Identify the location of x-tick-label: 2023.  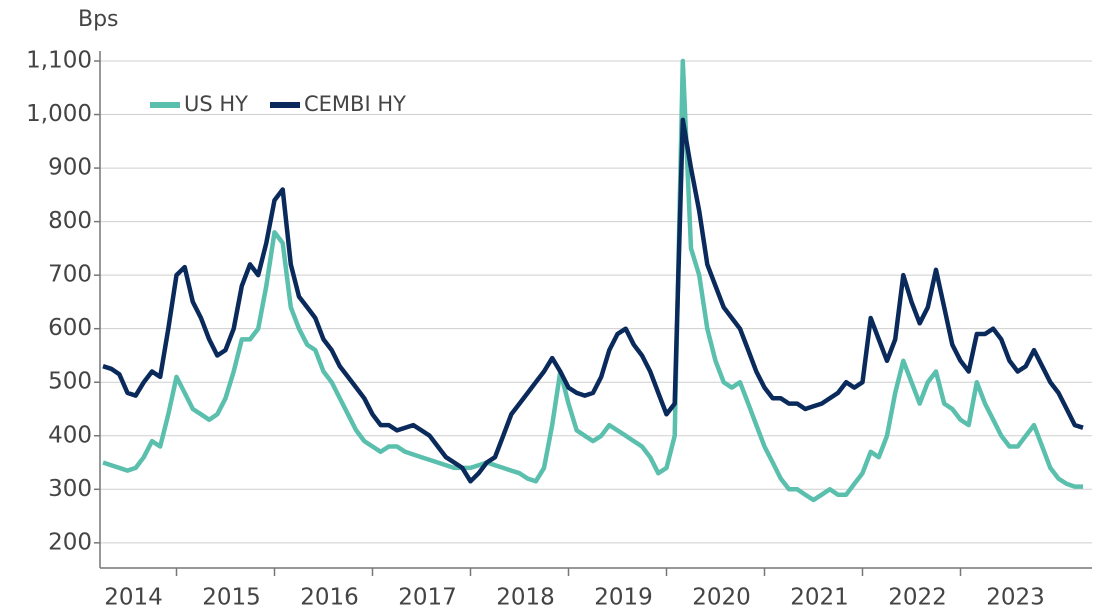
(1015, 597).